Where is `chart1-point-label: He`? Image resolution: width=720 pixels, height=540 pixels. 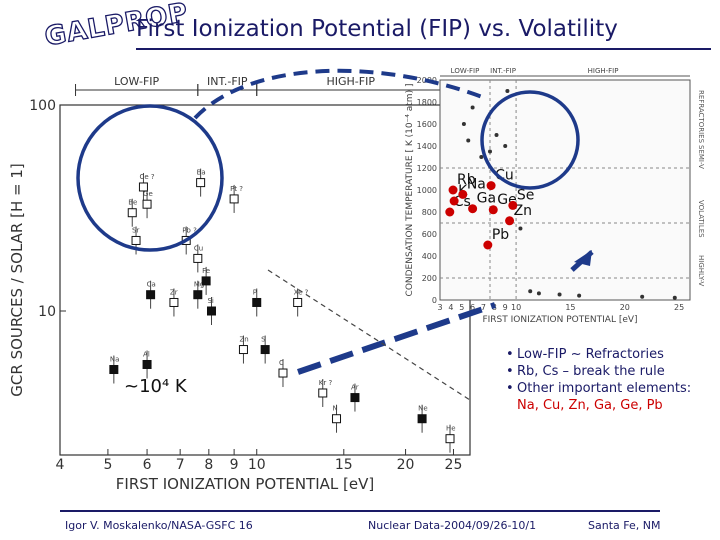
chart1-point-label: He is located at coordinates (451, 429).